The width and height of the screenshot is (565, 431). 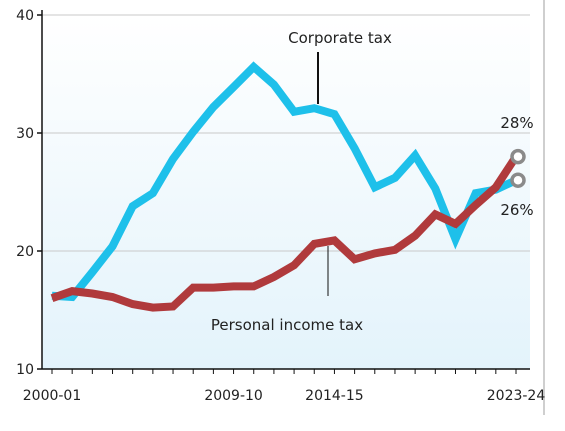 What do you see at coordinates (25, 16) in the screenshot?
I see `y-tick-label-40: 40` at bounding box center [25, 16].